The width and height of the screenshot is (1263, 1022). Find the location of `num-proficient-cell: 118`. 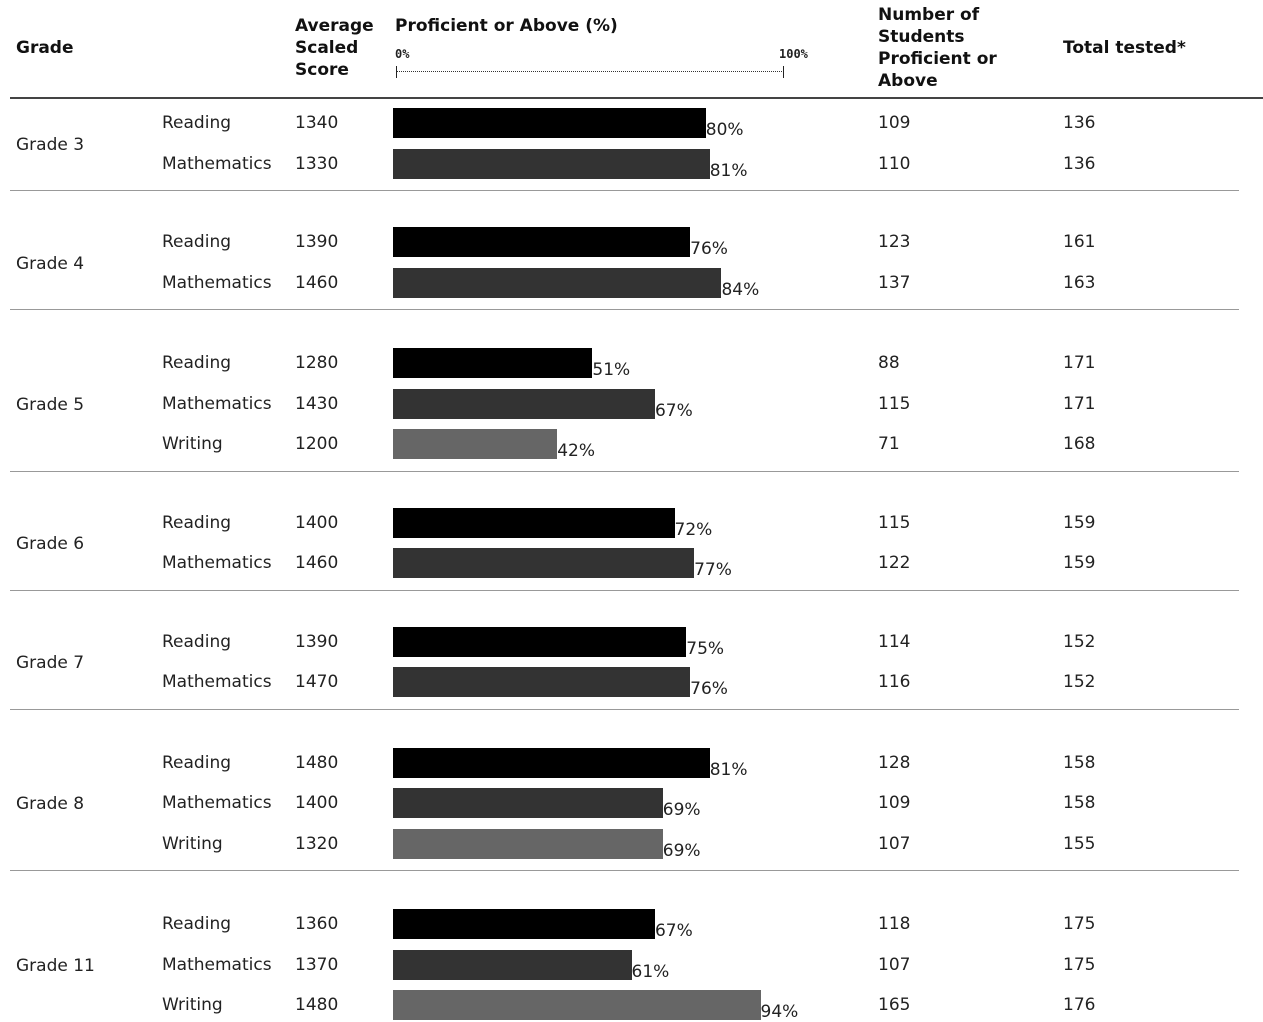

num-proficient-cell: 118 is located at coordinates (894, 924).